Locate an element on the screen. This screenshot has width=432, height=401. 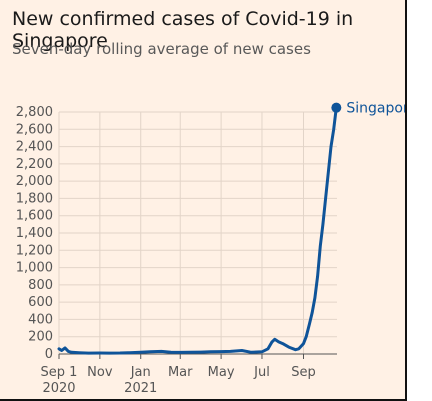
y-tick-label: 2,600 is located at coordinates (34, 129).